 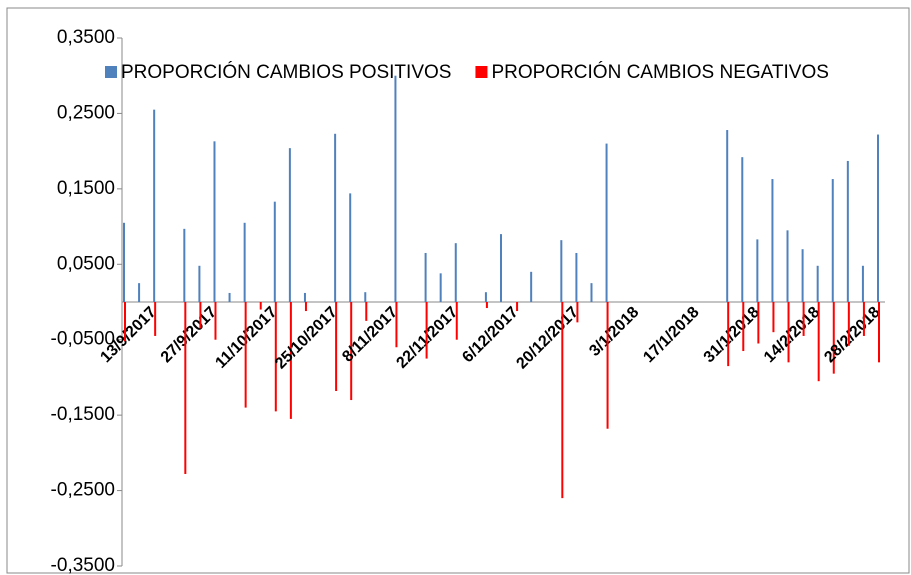 I want to click on legend-label: PROPORCIÓN CAMBIOS POSITIVOS, so click(x=286, y=72).